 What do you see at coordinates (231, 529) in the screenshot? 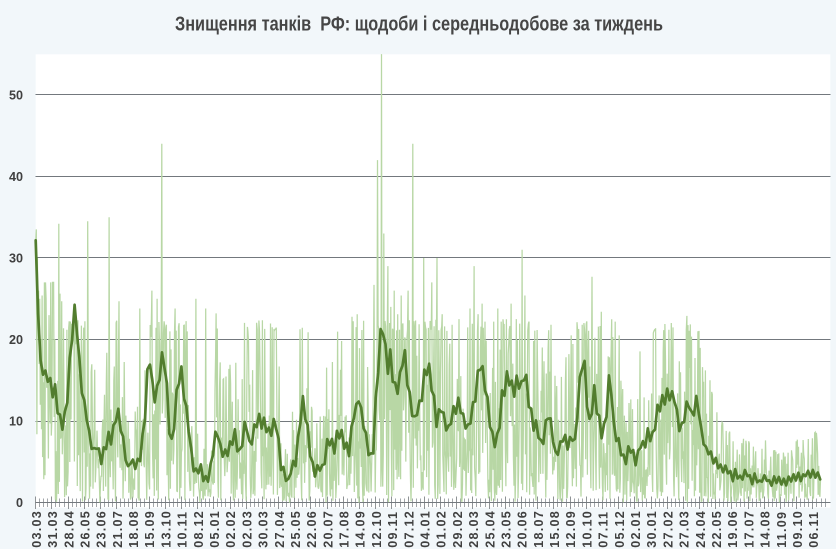
I see `svg-text: 02.02` at bounding box center [231, 529].